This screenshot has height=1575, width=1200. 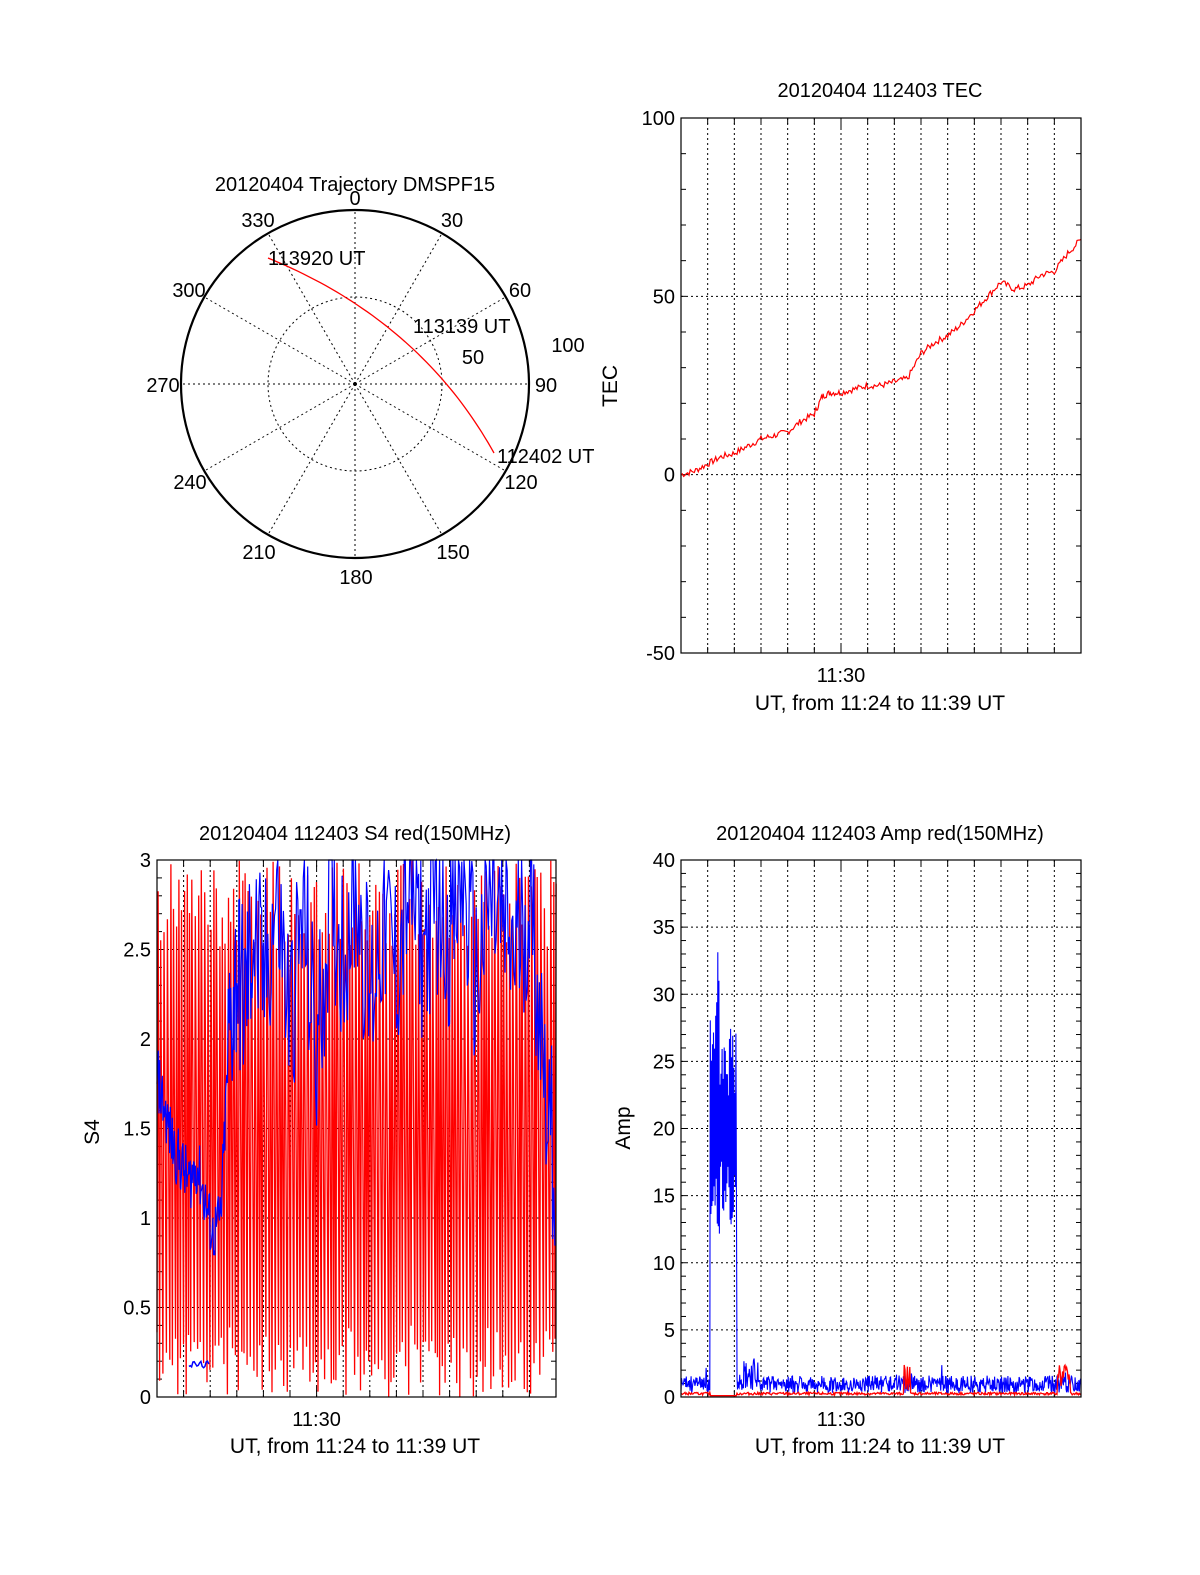 What do you see at coordinates (880, 834) in the screenshot?
I see `amp-title: 20120404 112403 Amp red(150MHz)` at bounding box center [880, 834].